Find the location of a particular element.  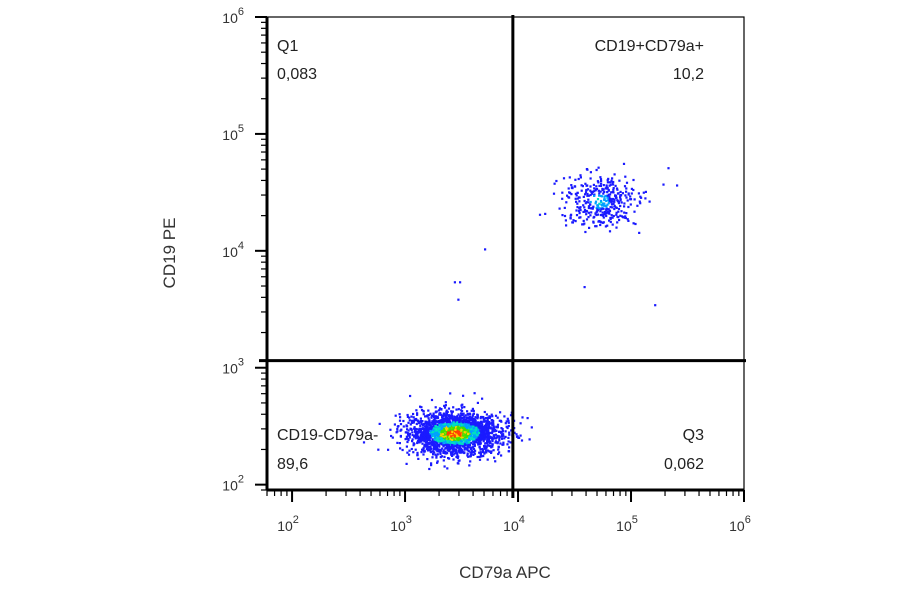

x-axis-title: CD79a APC is located at coordinates (505, 572).